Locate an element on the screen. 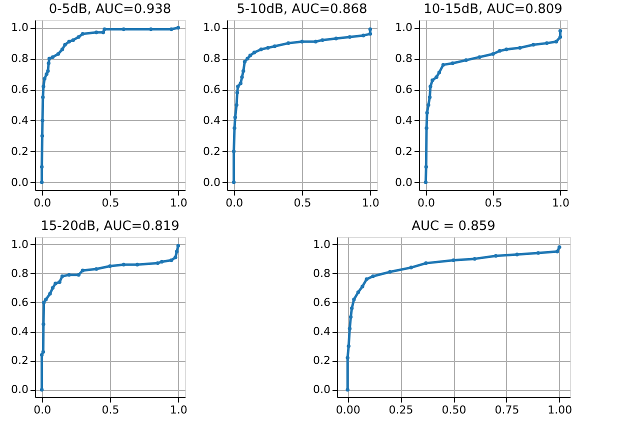  chart-title: 5-10dB, AUC=0.868 is located at coordinates (302, 9).